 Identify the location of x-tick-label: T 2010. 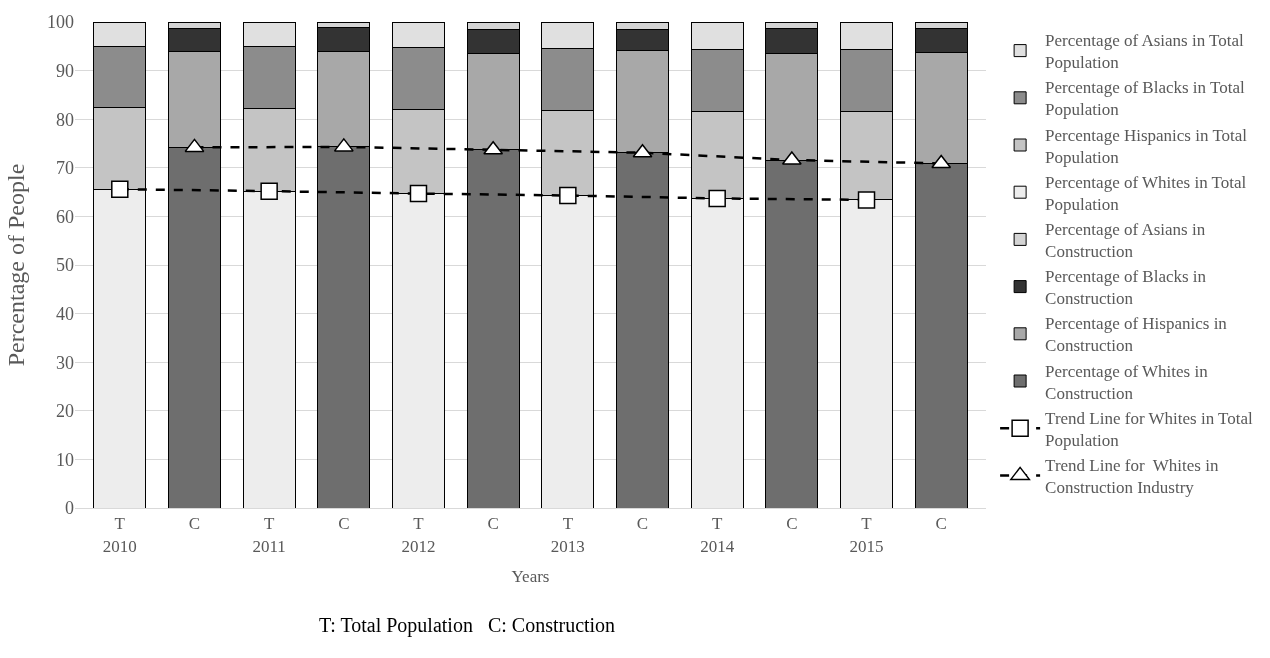
(119, 535).